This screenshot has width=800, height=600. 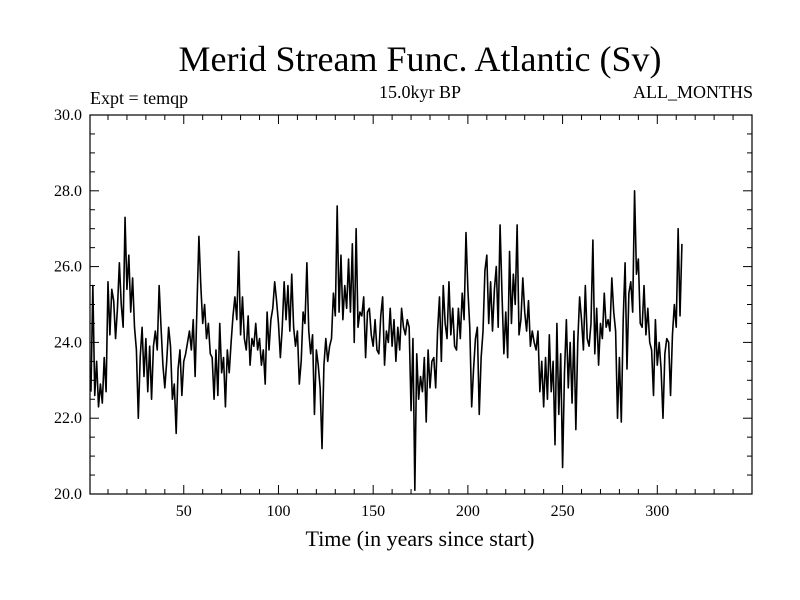 What do you see at coordinates (373, 511) in the screenshot?
I see `x-tick-label: 150` at bounding box center [373, 511].